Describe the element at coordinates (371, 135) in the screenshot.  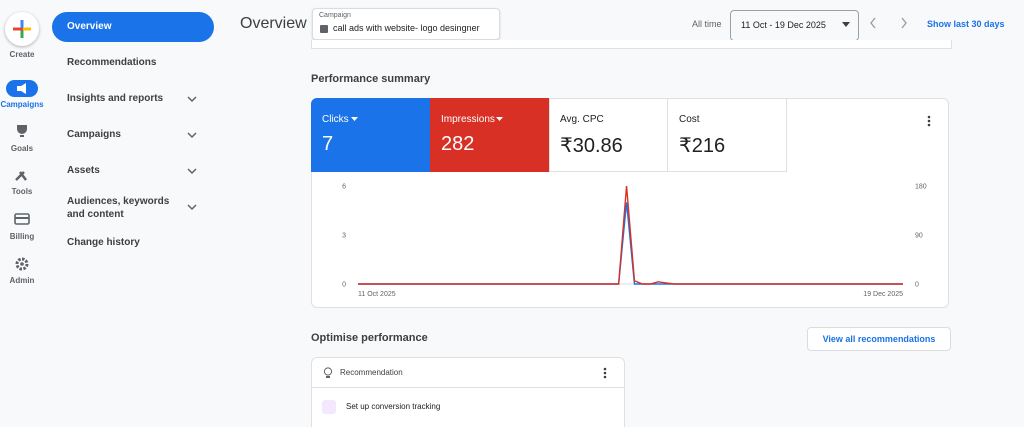
I see `metric-tile: Clicks 7` at that location.